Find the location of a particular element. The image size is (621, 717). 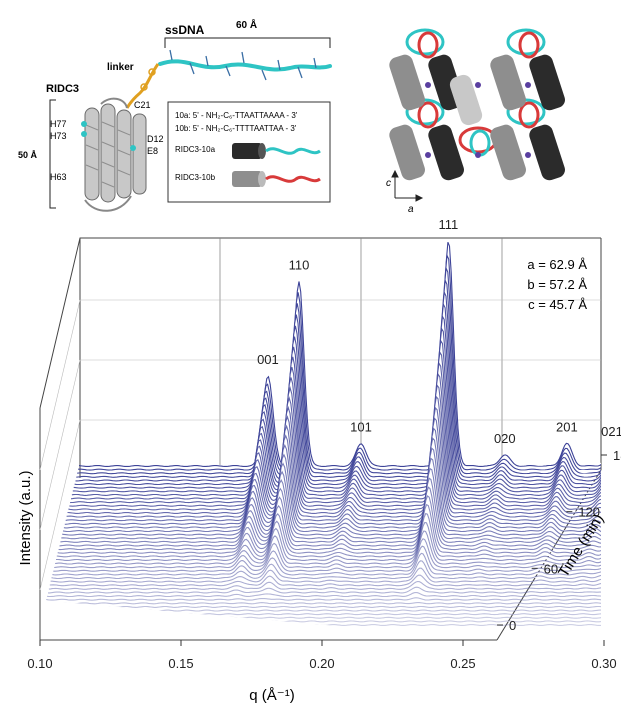

axis-c-label: c is located at coordinates (388, 183).